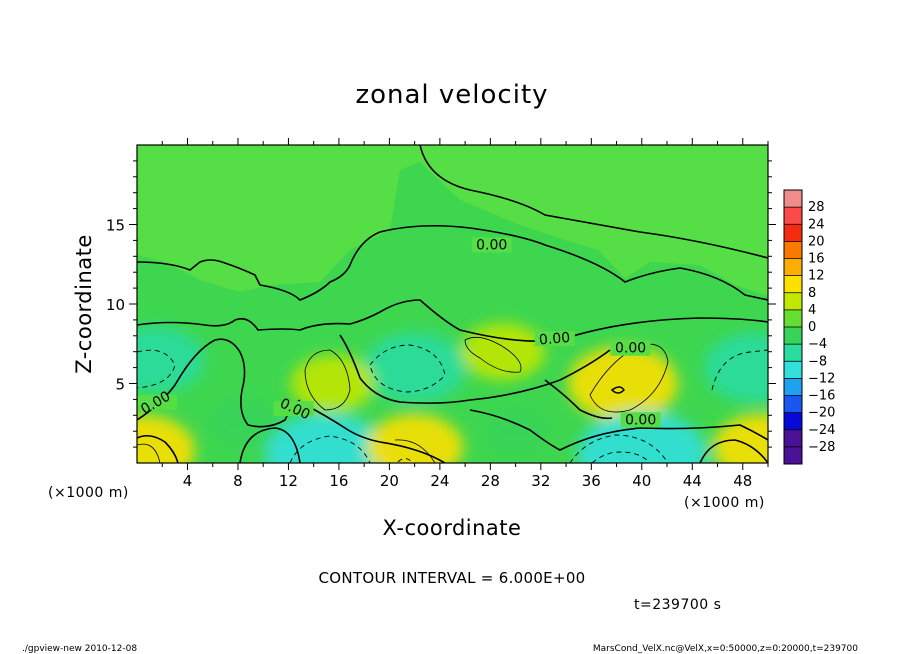  Describe the element at coordinates (452, 528) in the screenshot. I see `x-axis-label: X-coordinate` at that location.